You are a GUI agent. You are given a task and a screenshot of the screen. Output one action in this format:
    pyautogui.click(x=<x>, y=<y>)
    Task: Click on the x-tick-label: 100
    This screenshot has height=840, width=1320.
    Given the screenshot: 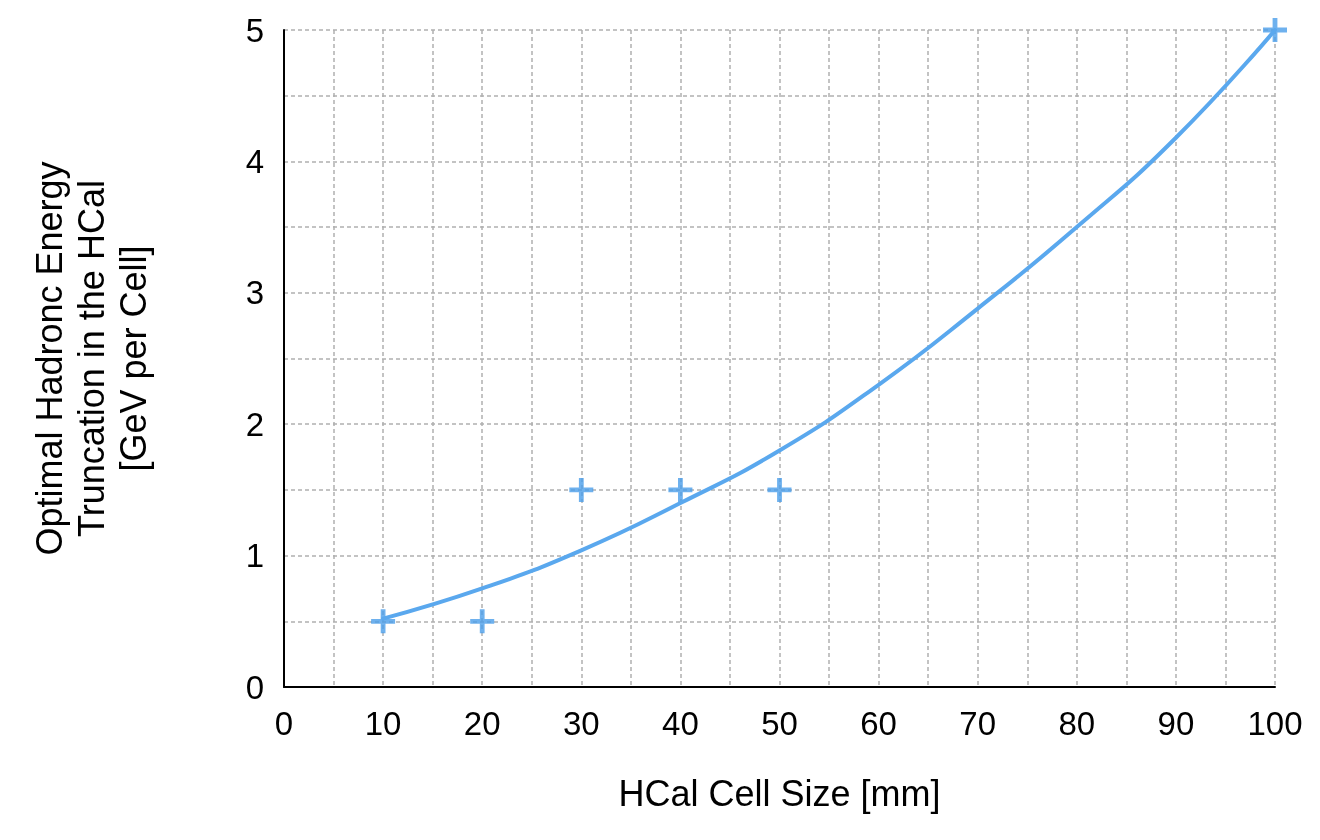 What is the action you would take?
    pyautogui.click(x=1275, y=723)
    